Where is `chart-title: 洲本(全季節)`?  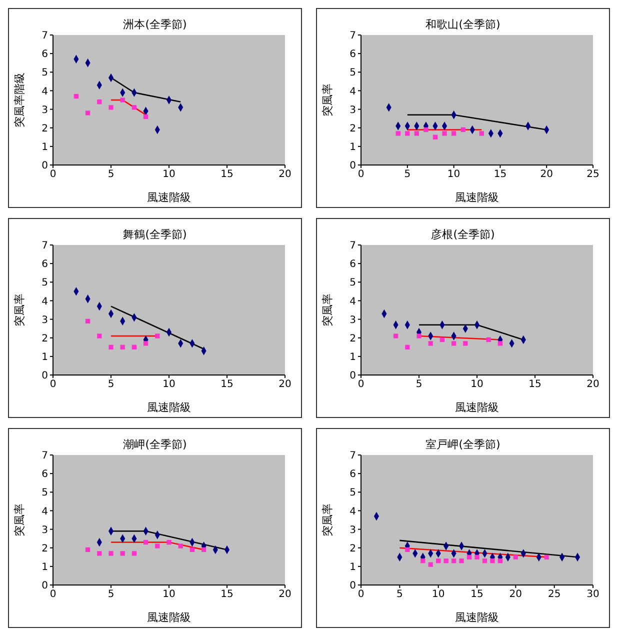
chart-title: 洲本(全季節) is located at coordinates (155, 24).